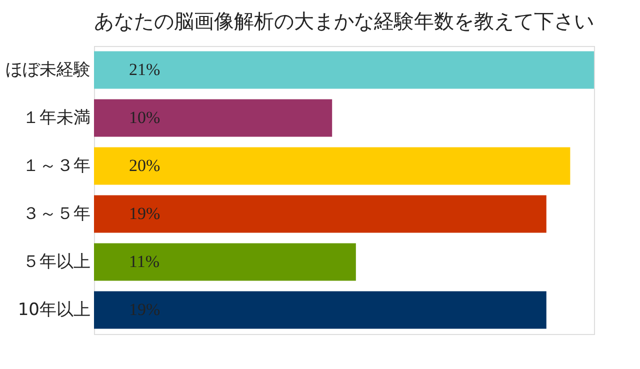 Image resolution: width=640 pixels, height=369 pixels. What do you see at coordinates (56, 214) in the screenshot?
I see `y-tick-label: ３～５年` at bounding box center [56, 214].